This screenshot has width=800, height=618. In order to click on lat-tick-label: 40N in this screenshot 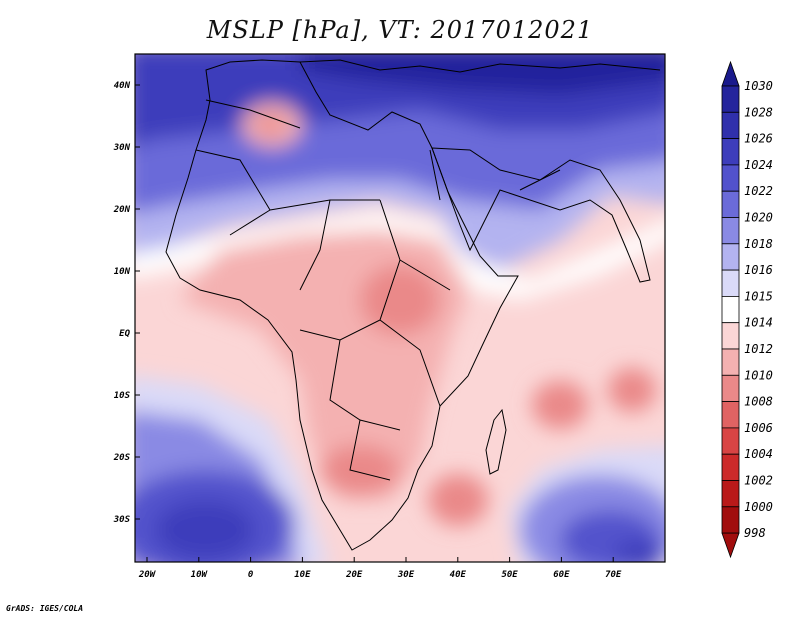, I will do `click(122, 86)`.